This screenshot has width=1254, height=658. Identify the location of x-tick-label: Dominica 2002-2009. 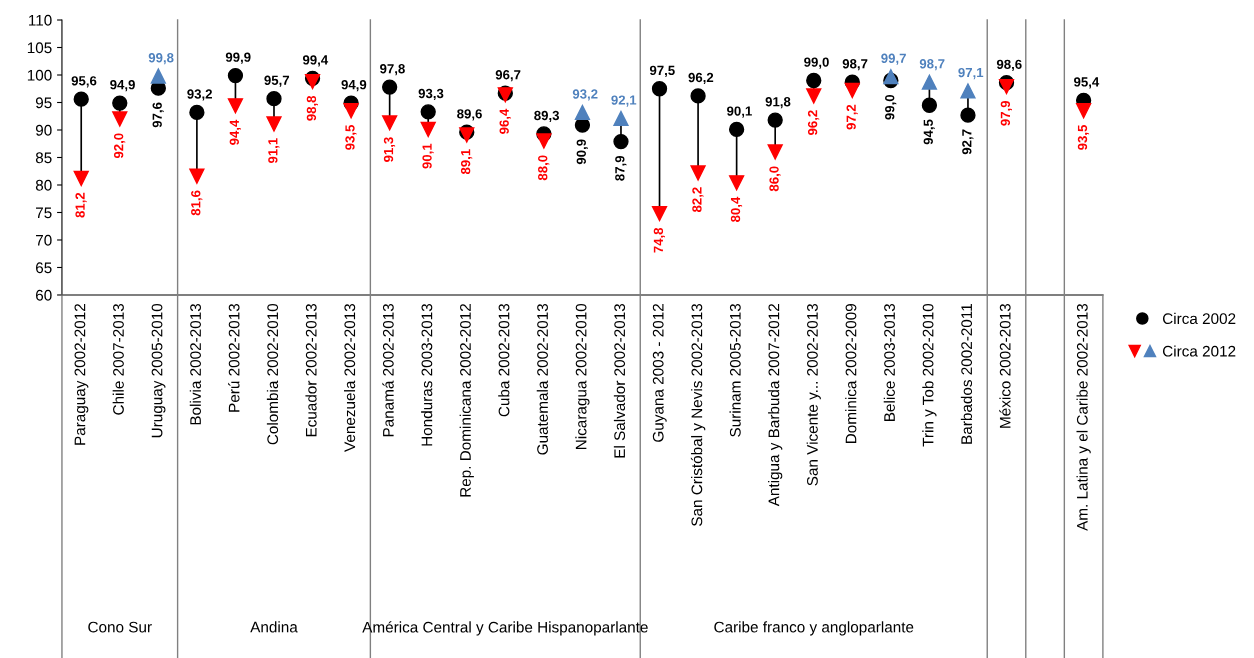
(851, 374).